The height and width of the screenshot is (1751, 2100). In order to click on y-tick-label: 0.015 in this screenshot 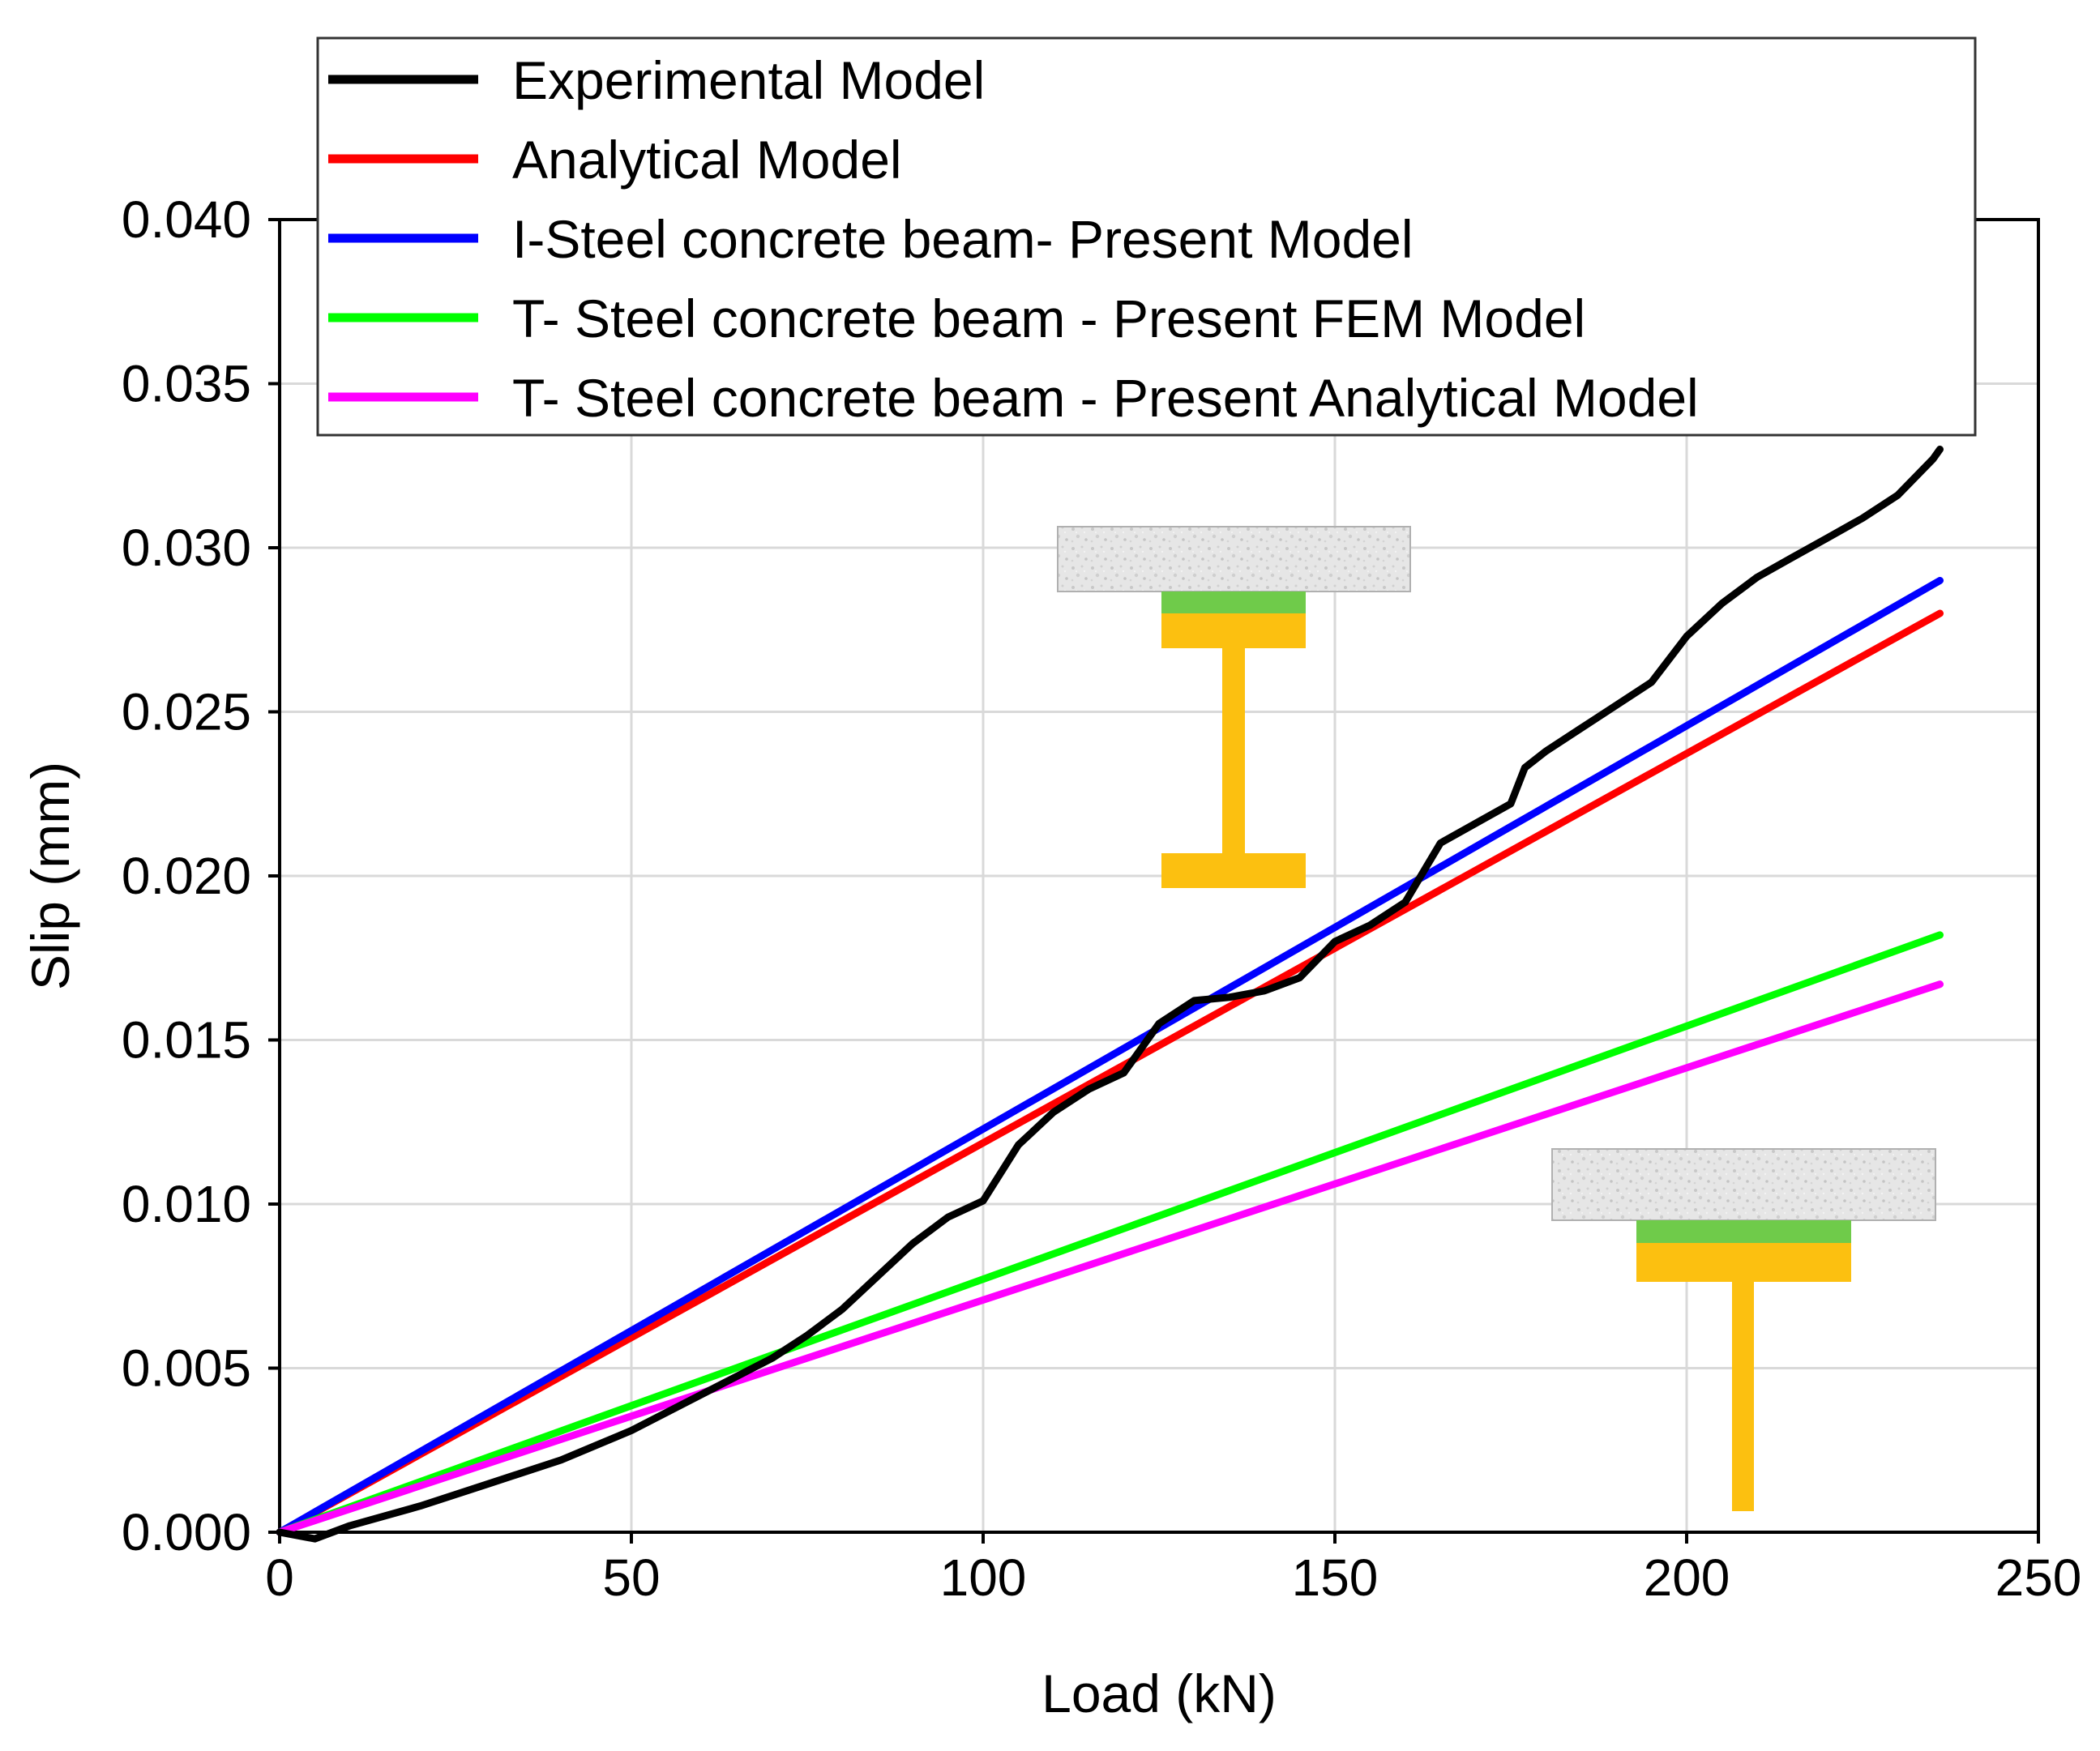, I will do `click(186, 1040)`.